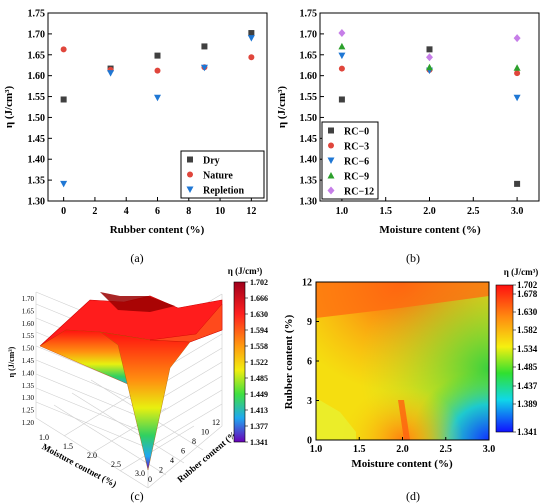 This screenshot has height=504, width=550. I want to click on colorbar-tick-label: 1.582, so click(527, 330).